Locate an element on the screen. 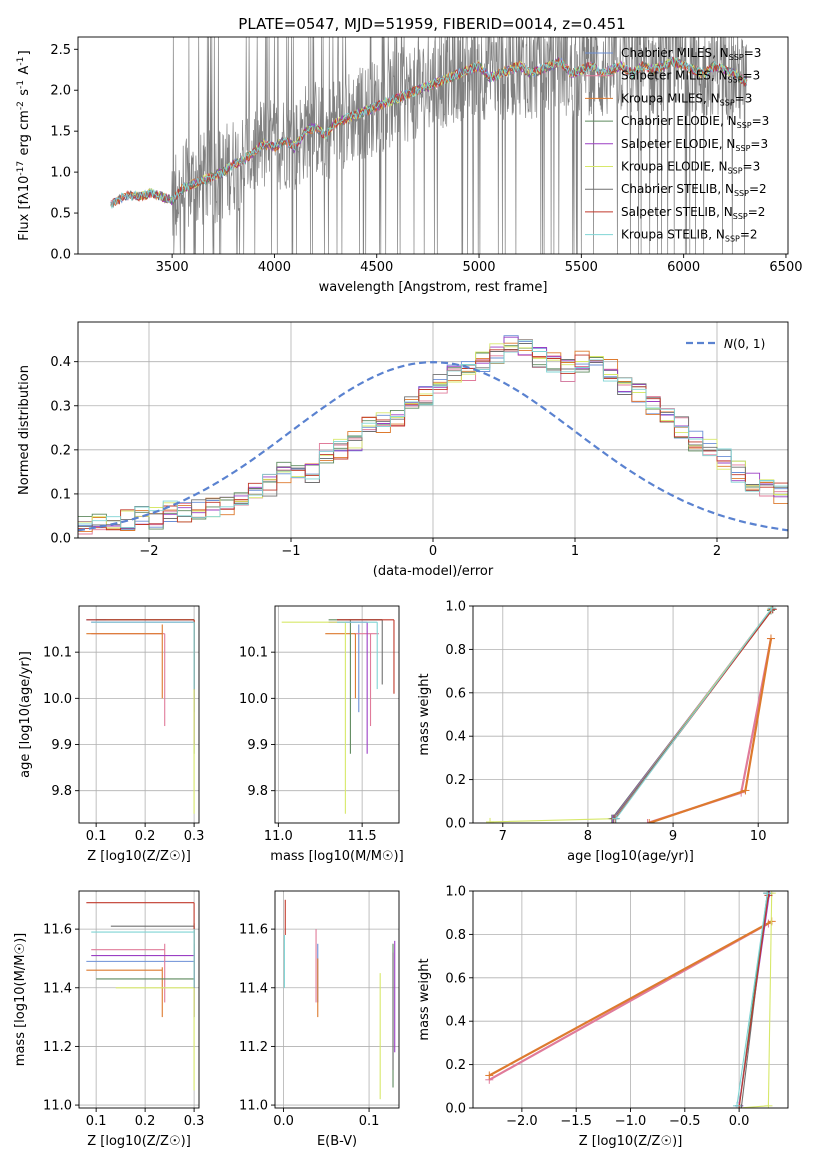 This screenshot has width=819, height=1170. label-part: N is located at coordinates (728, 344).